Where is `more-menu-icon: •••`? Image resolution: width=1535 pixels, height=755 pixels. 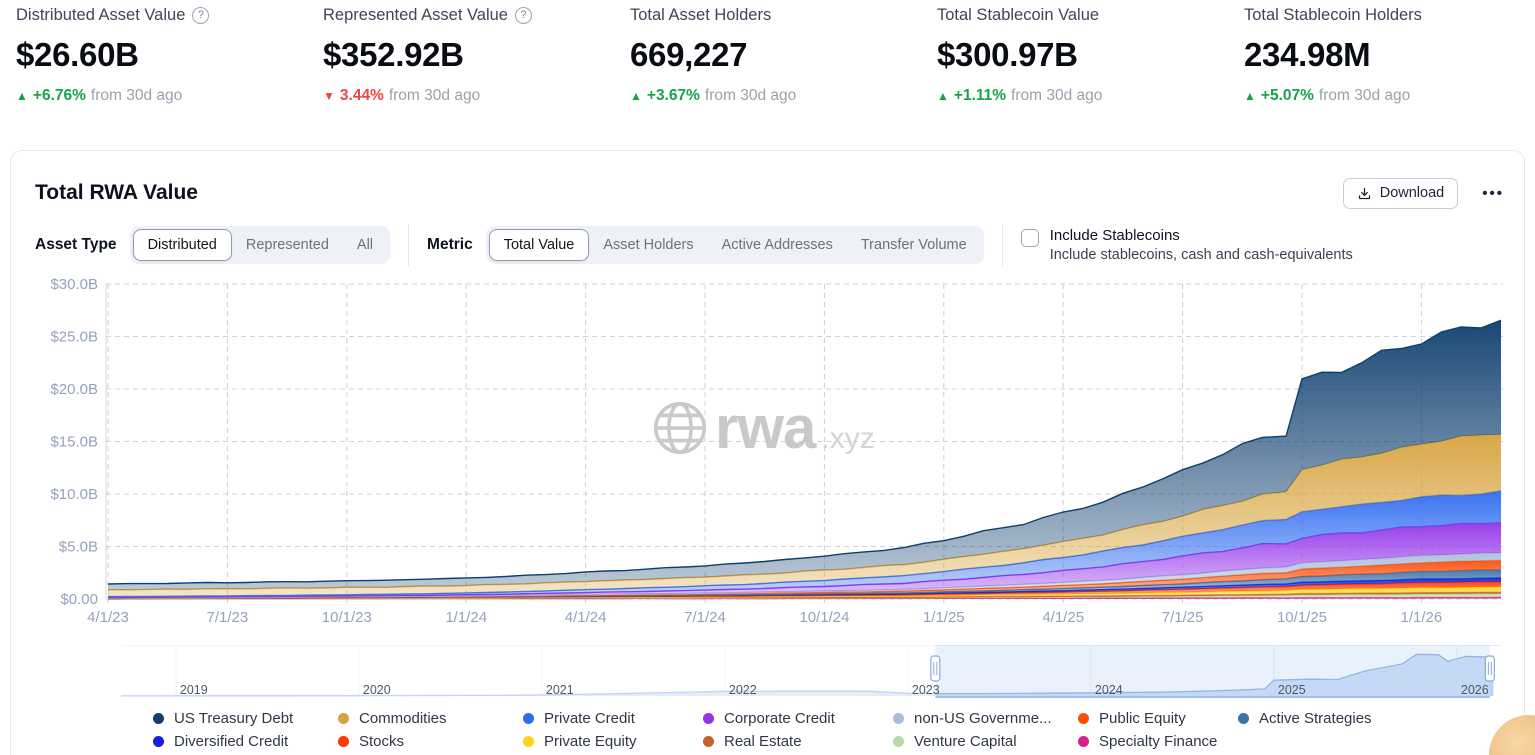
more-menu-icon: ••• is located at coordinates (1493, 193).